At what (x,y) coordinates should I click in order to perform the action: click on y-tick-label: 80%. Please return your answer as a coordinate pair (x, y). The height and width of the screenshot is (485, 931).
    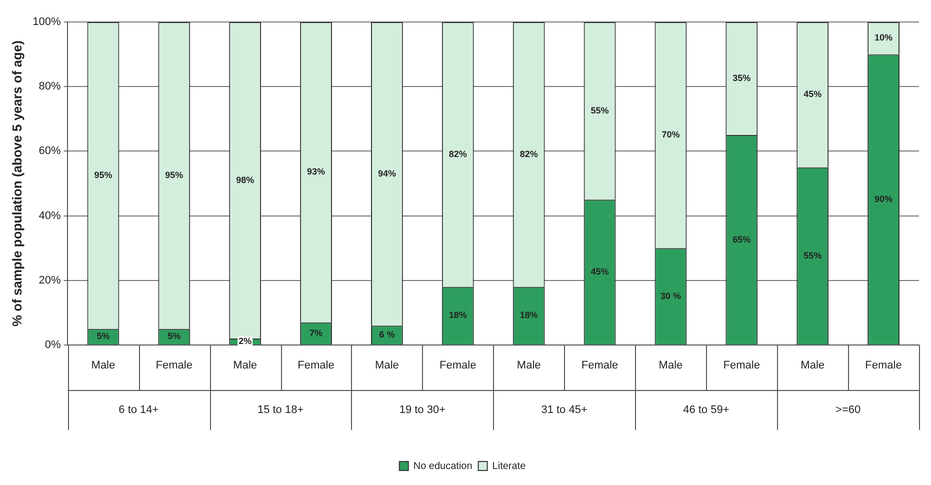
    Looking at the image, I should click on (49, 86).